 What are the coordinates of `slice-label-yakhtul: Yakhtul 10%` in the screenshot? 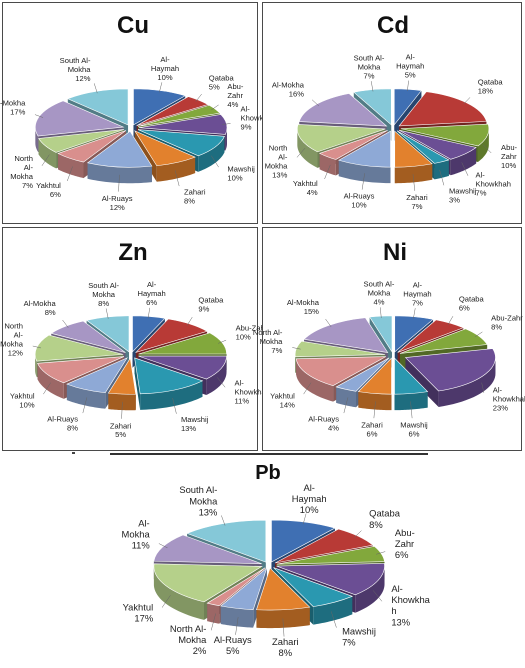 It's located at (22, 400).